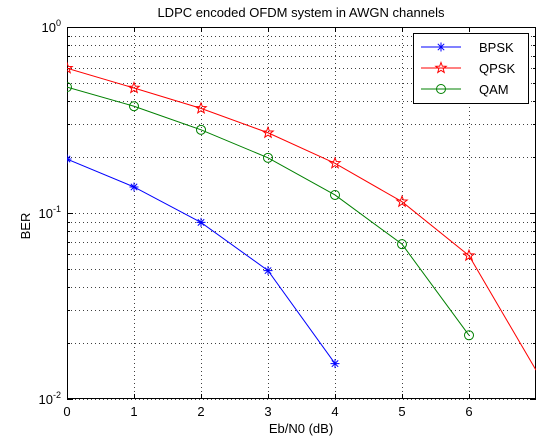  I want to click on x-tick-label: 0, so click(66, 411).